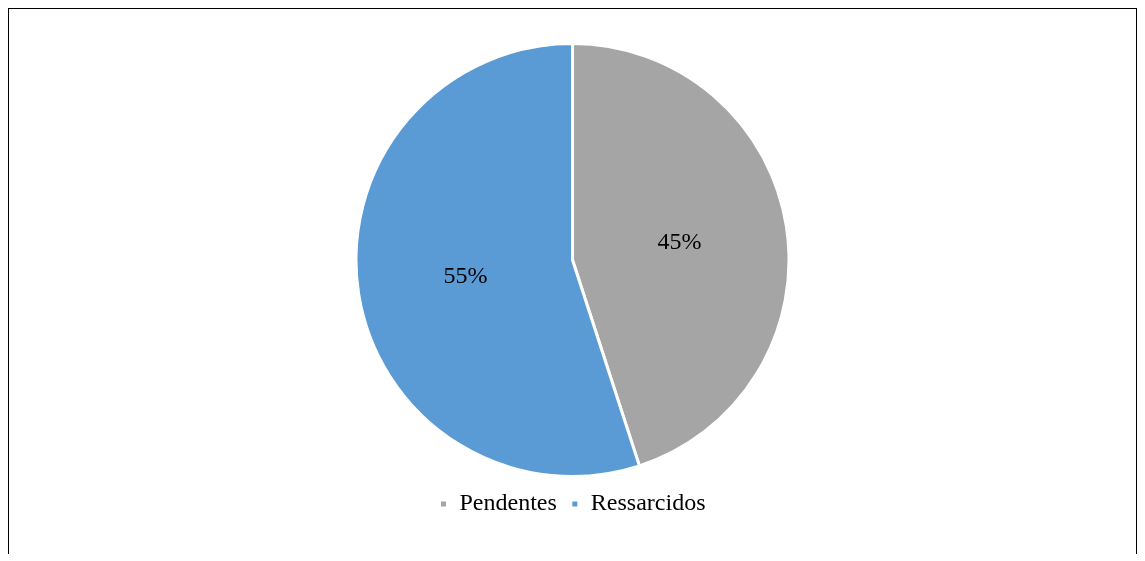  I want to click on legend-label: Ressarcidos, so click(648, 502).